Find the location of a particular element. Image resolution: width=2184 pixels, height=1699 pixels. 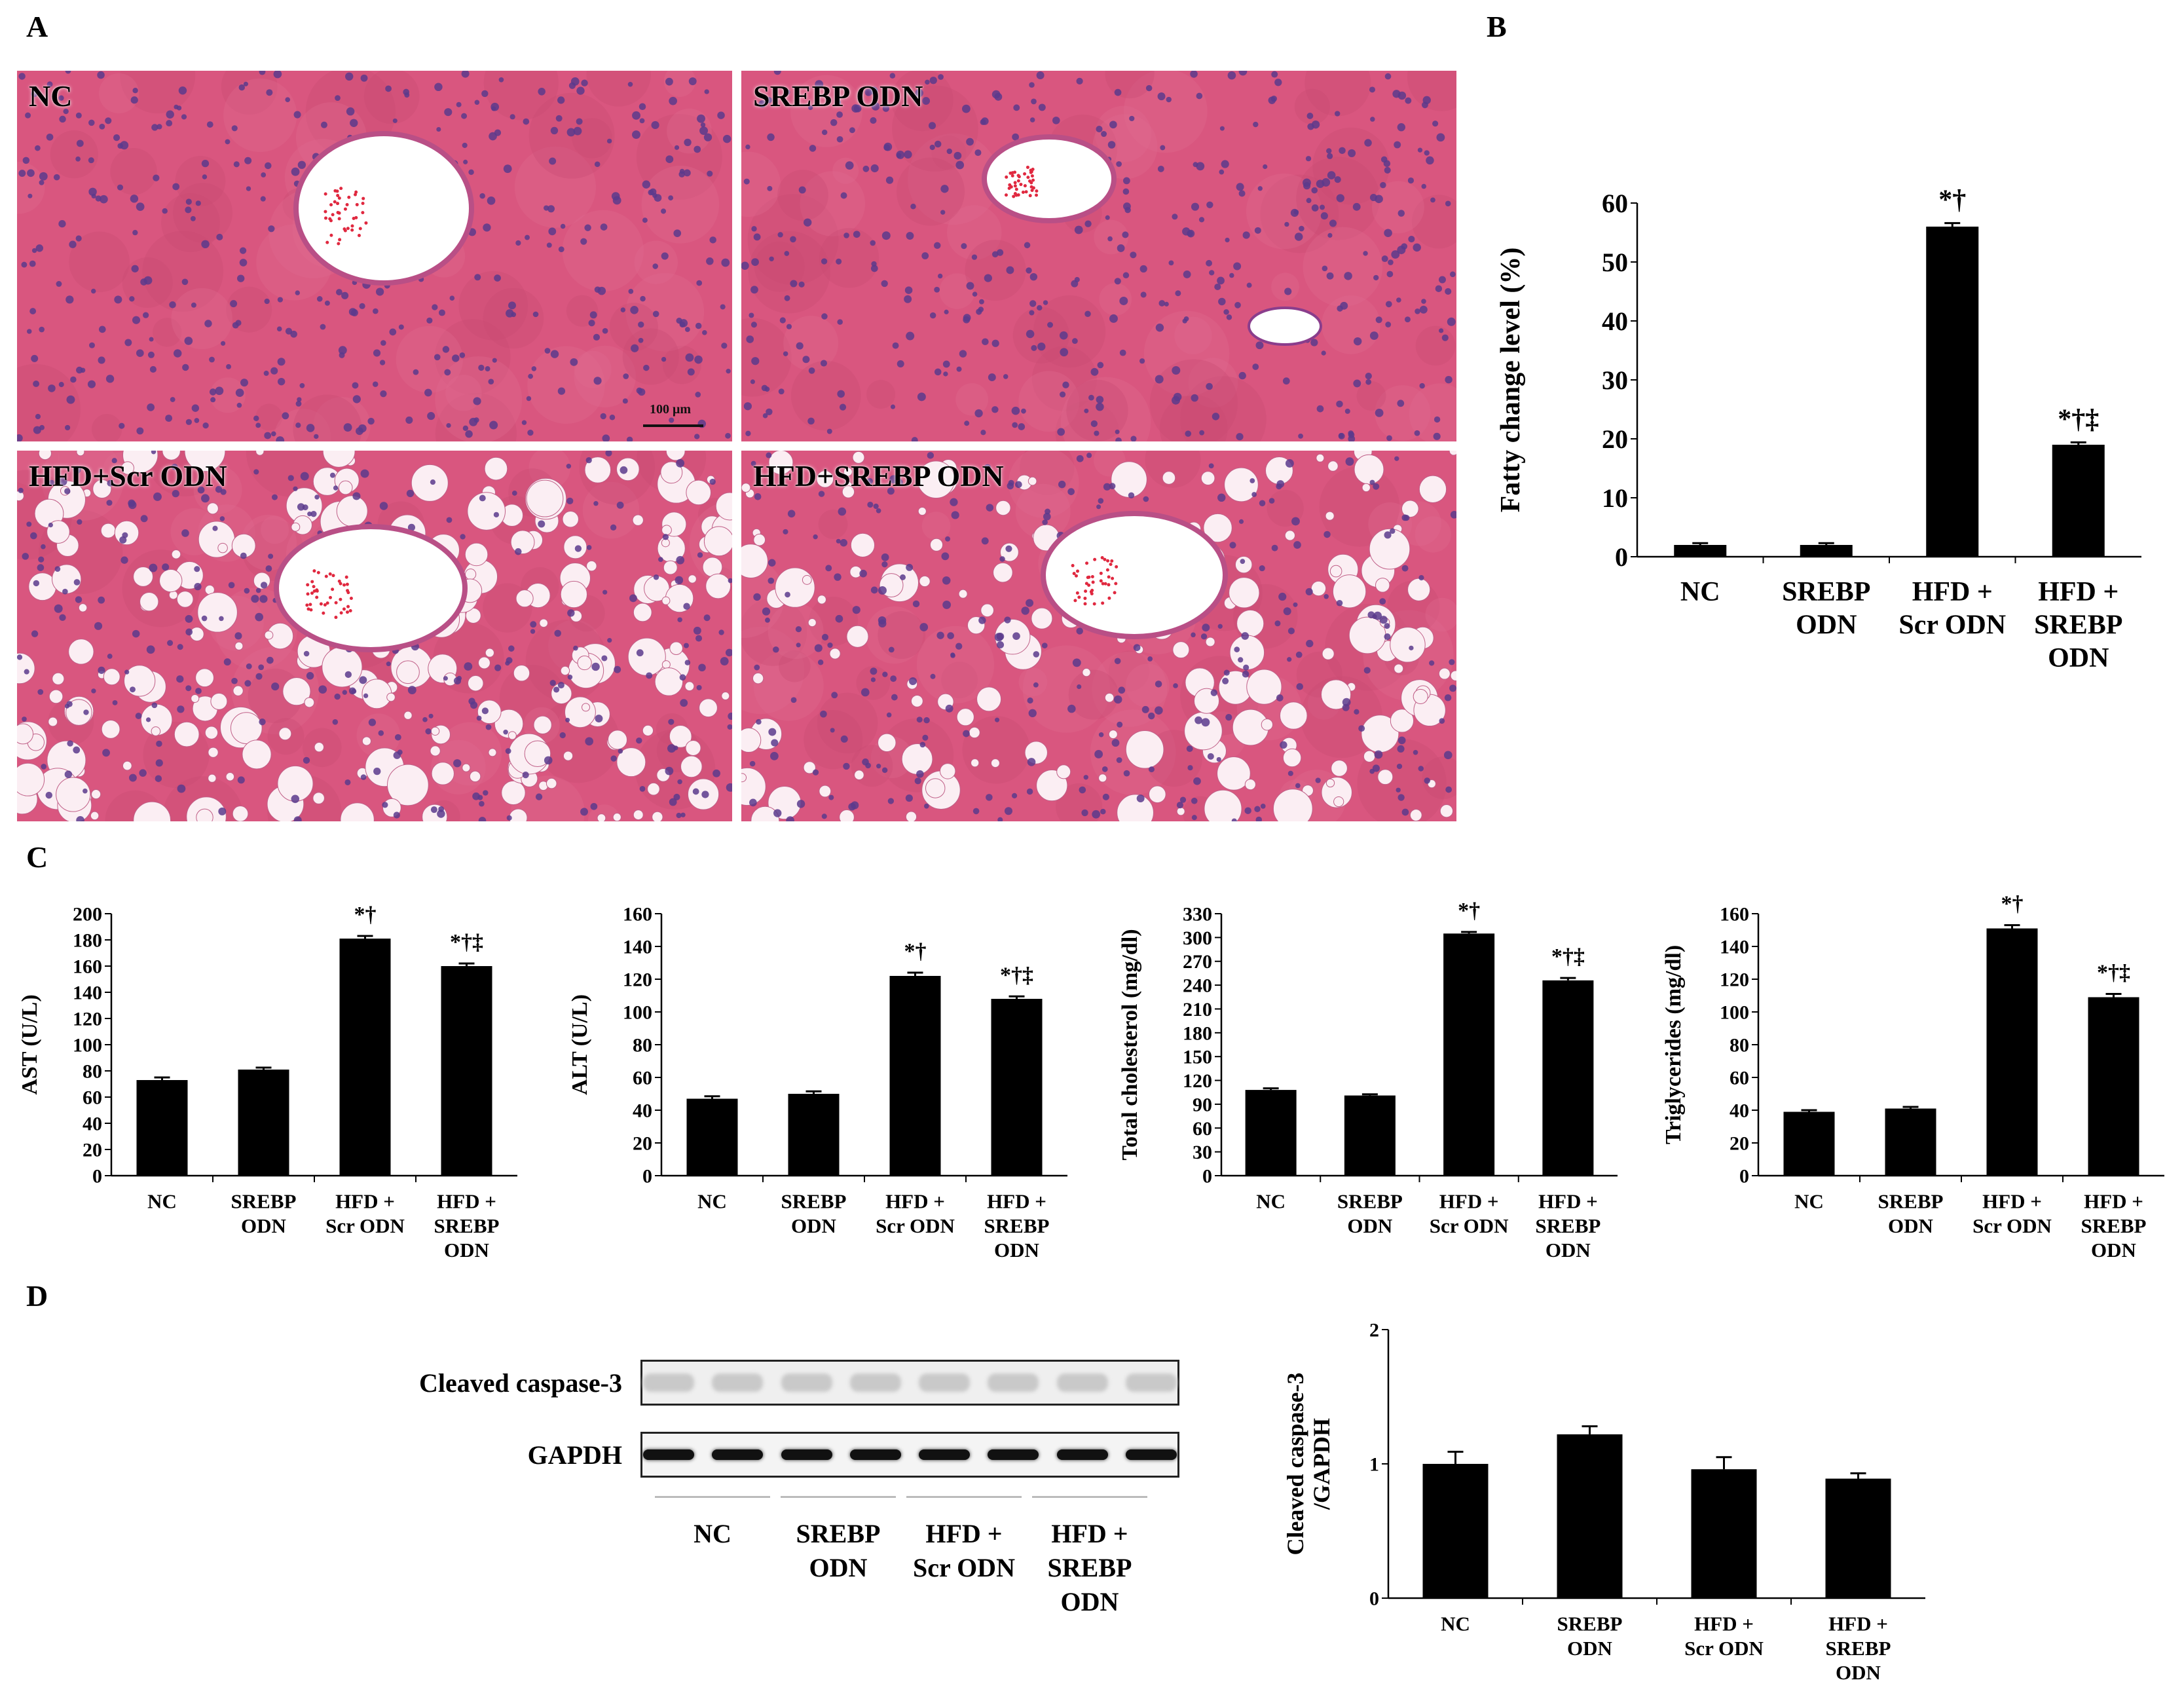

y-tick-label: 150 is located at coordinates (1197, 1057).